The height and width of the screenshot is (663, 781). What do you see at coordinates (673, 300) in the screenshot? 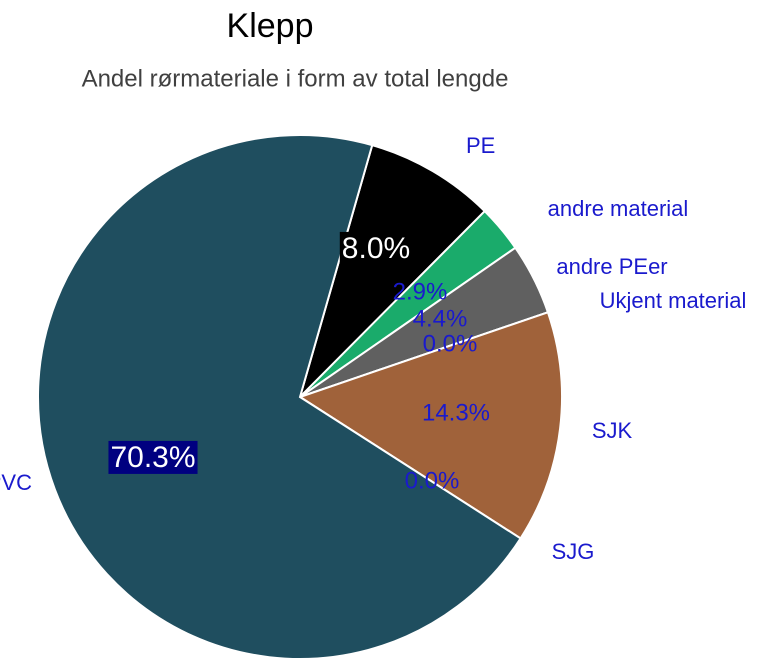
I see `slice-label: Ukjent material` at bounding box center [673, 300].